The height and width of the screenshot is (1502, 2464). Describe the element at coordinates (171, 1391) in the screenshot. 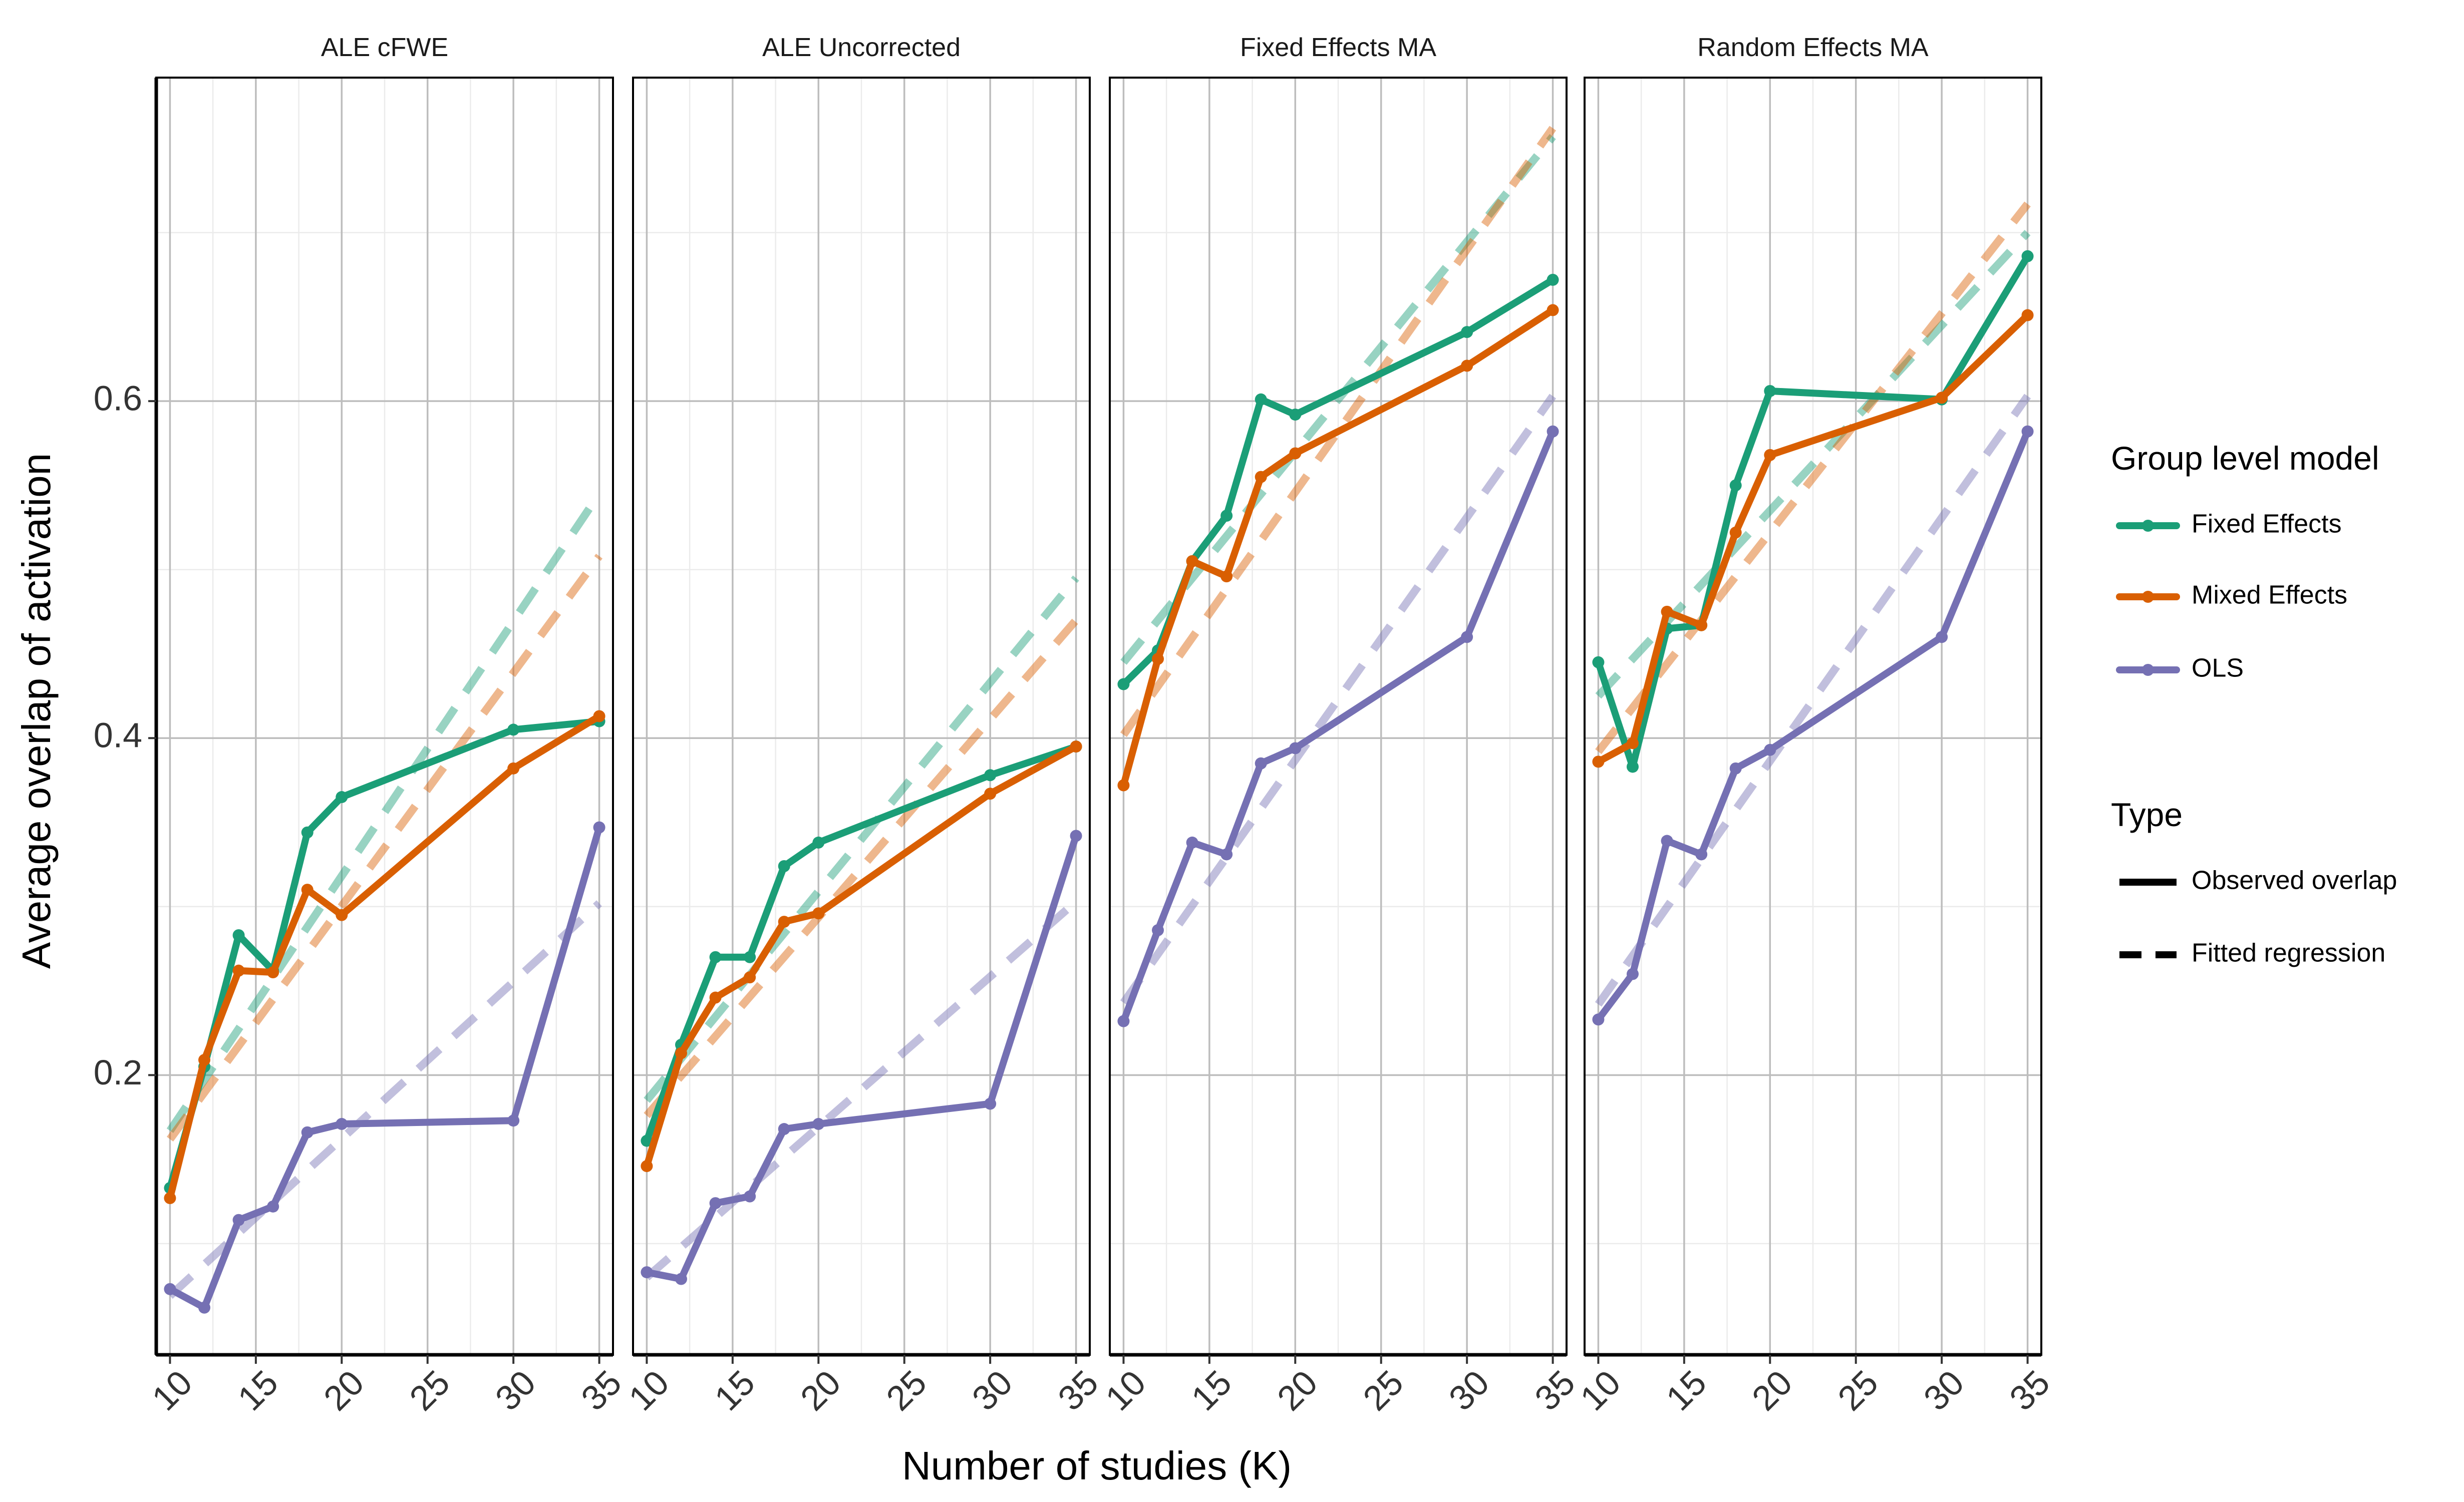

I see `x-tick-label: 10` at that location.